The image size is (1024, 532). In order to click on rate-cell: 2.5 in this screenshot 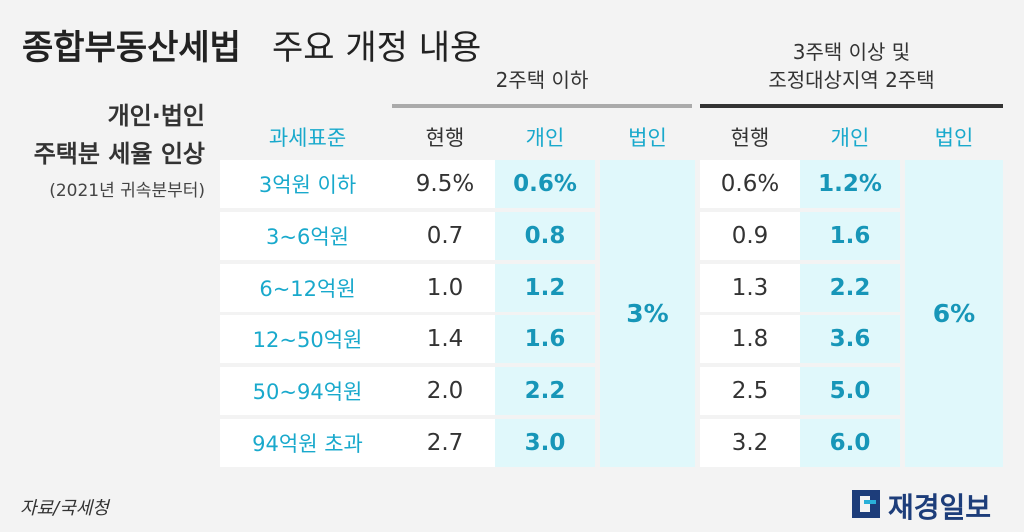, I will do `click(750, 391)`.